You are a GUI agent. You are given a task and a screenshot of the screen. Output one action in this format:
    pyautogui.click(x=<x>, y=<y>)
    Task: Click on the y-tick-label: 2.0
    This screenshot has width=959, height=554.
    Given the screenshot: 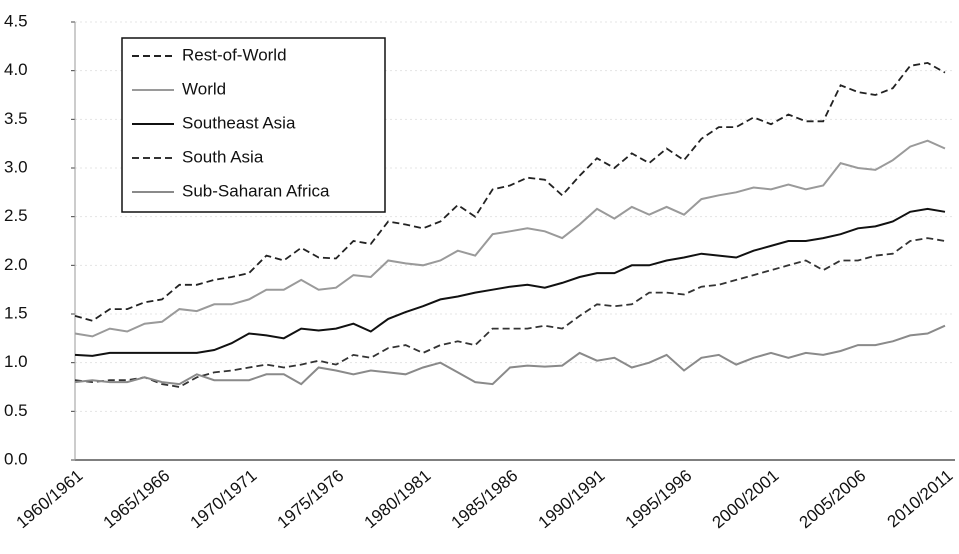 What is the action you would take?
    pyautogui.click(x=16, y=264)
    